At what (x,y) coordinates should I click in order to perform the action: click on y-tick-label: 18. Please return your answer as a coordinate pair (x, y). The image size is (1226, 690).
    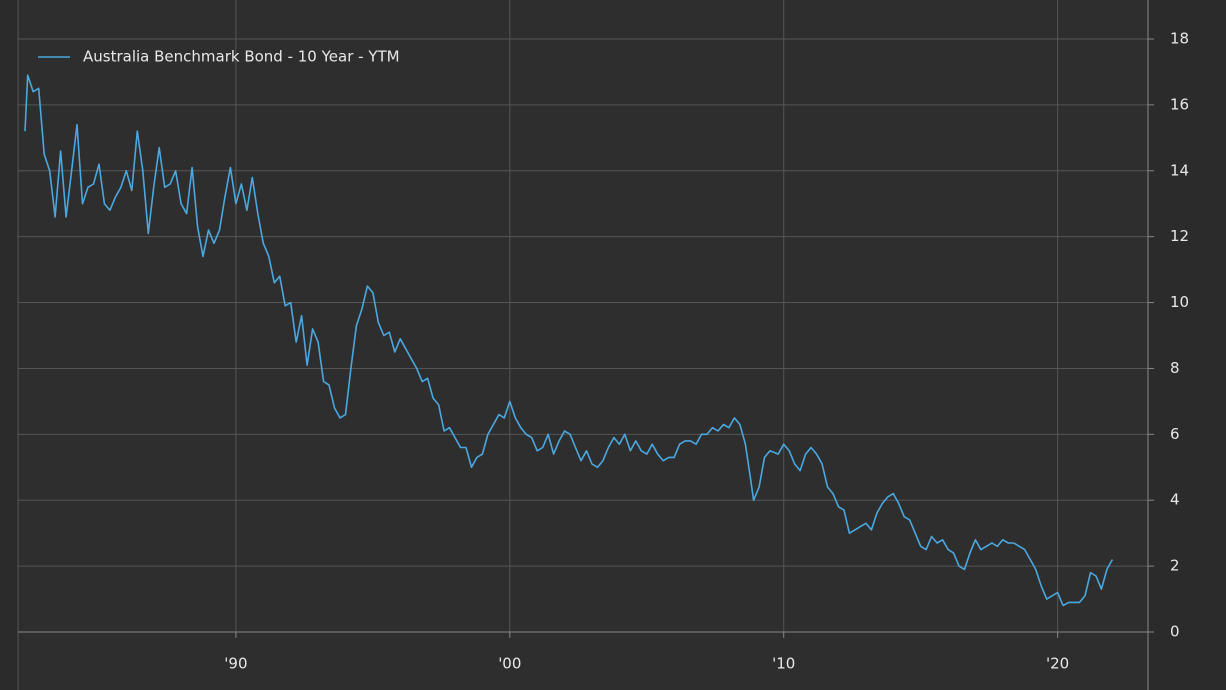
    Looking at the image, I should click on (1179, 39).